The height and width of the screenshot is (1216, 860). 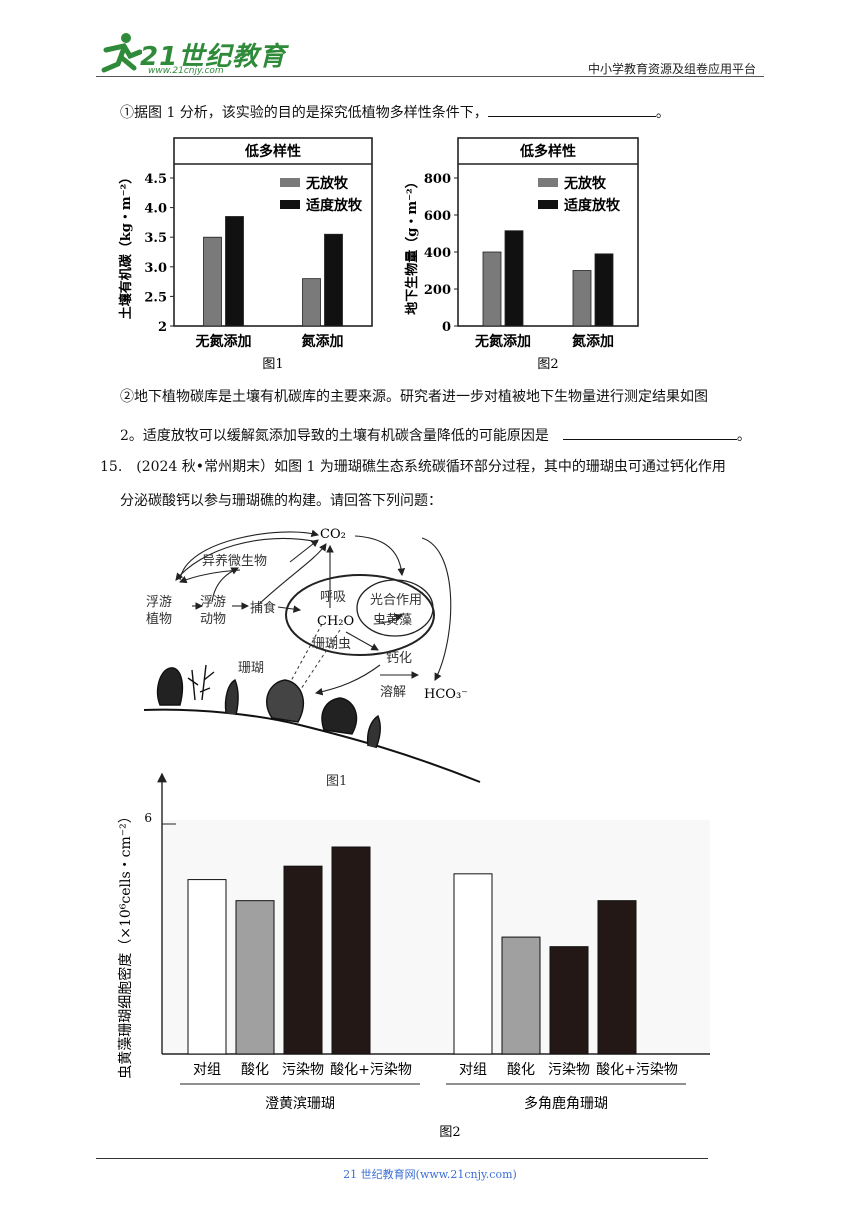 I want to click on chart1-caption: 图1, so click(x=272, y=364).